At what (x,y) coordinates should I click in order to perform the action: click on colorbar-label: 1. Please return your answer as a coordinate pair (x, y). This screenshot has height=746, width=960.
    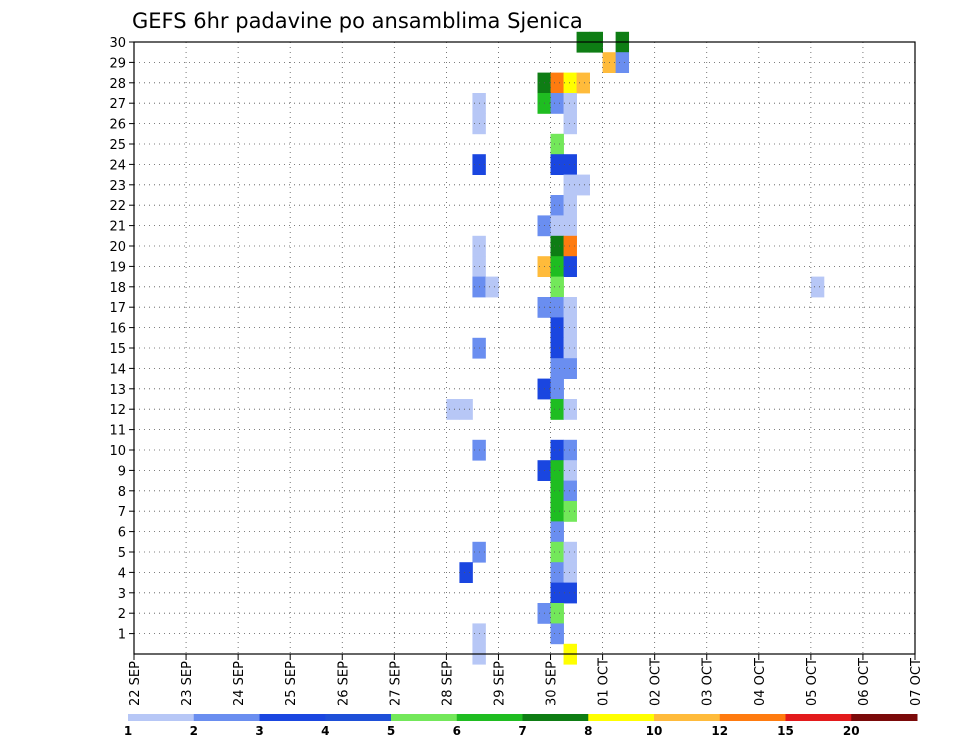
    Looking at the image, I should click on (128, 731).